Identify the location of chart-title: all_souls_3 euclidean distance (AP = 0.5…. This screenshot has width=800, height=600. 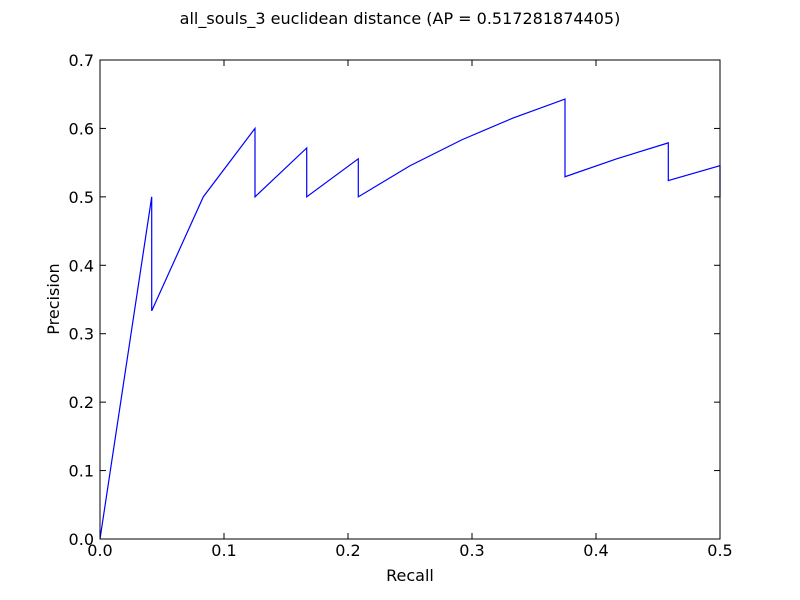
(400, 19).